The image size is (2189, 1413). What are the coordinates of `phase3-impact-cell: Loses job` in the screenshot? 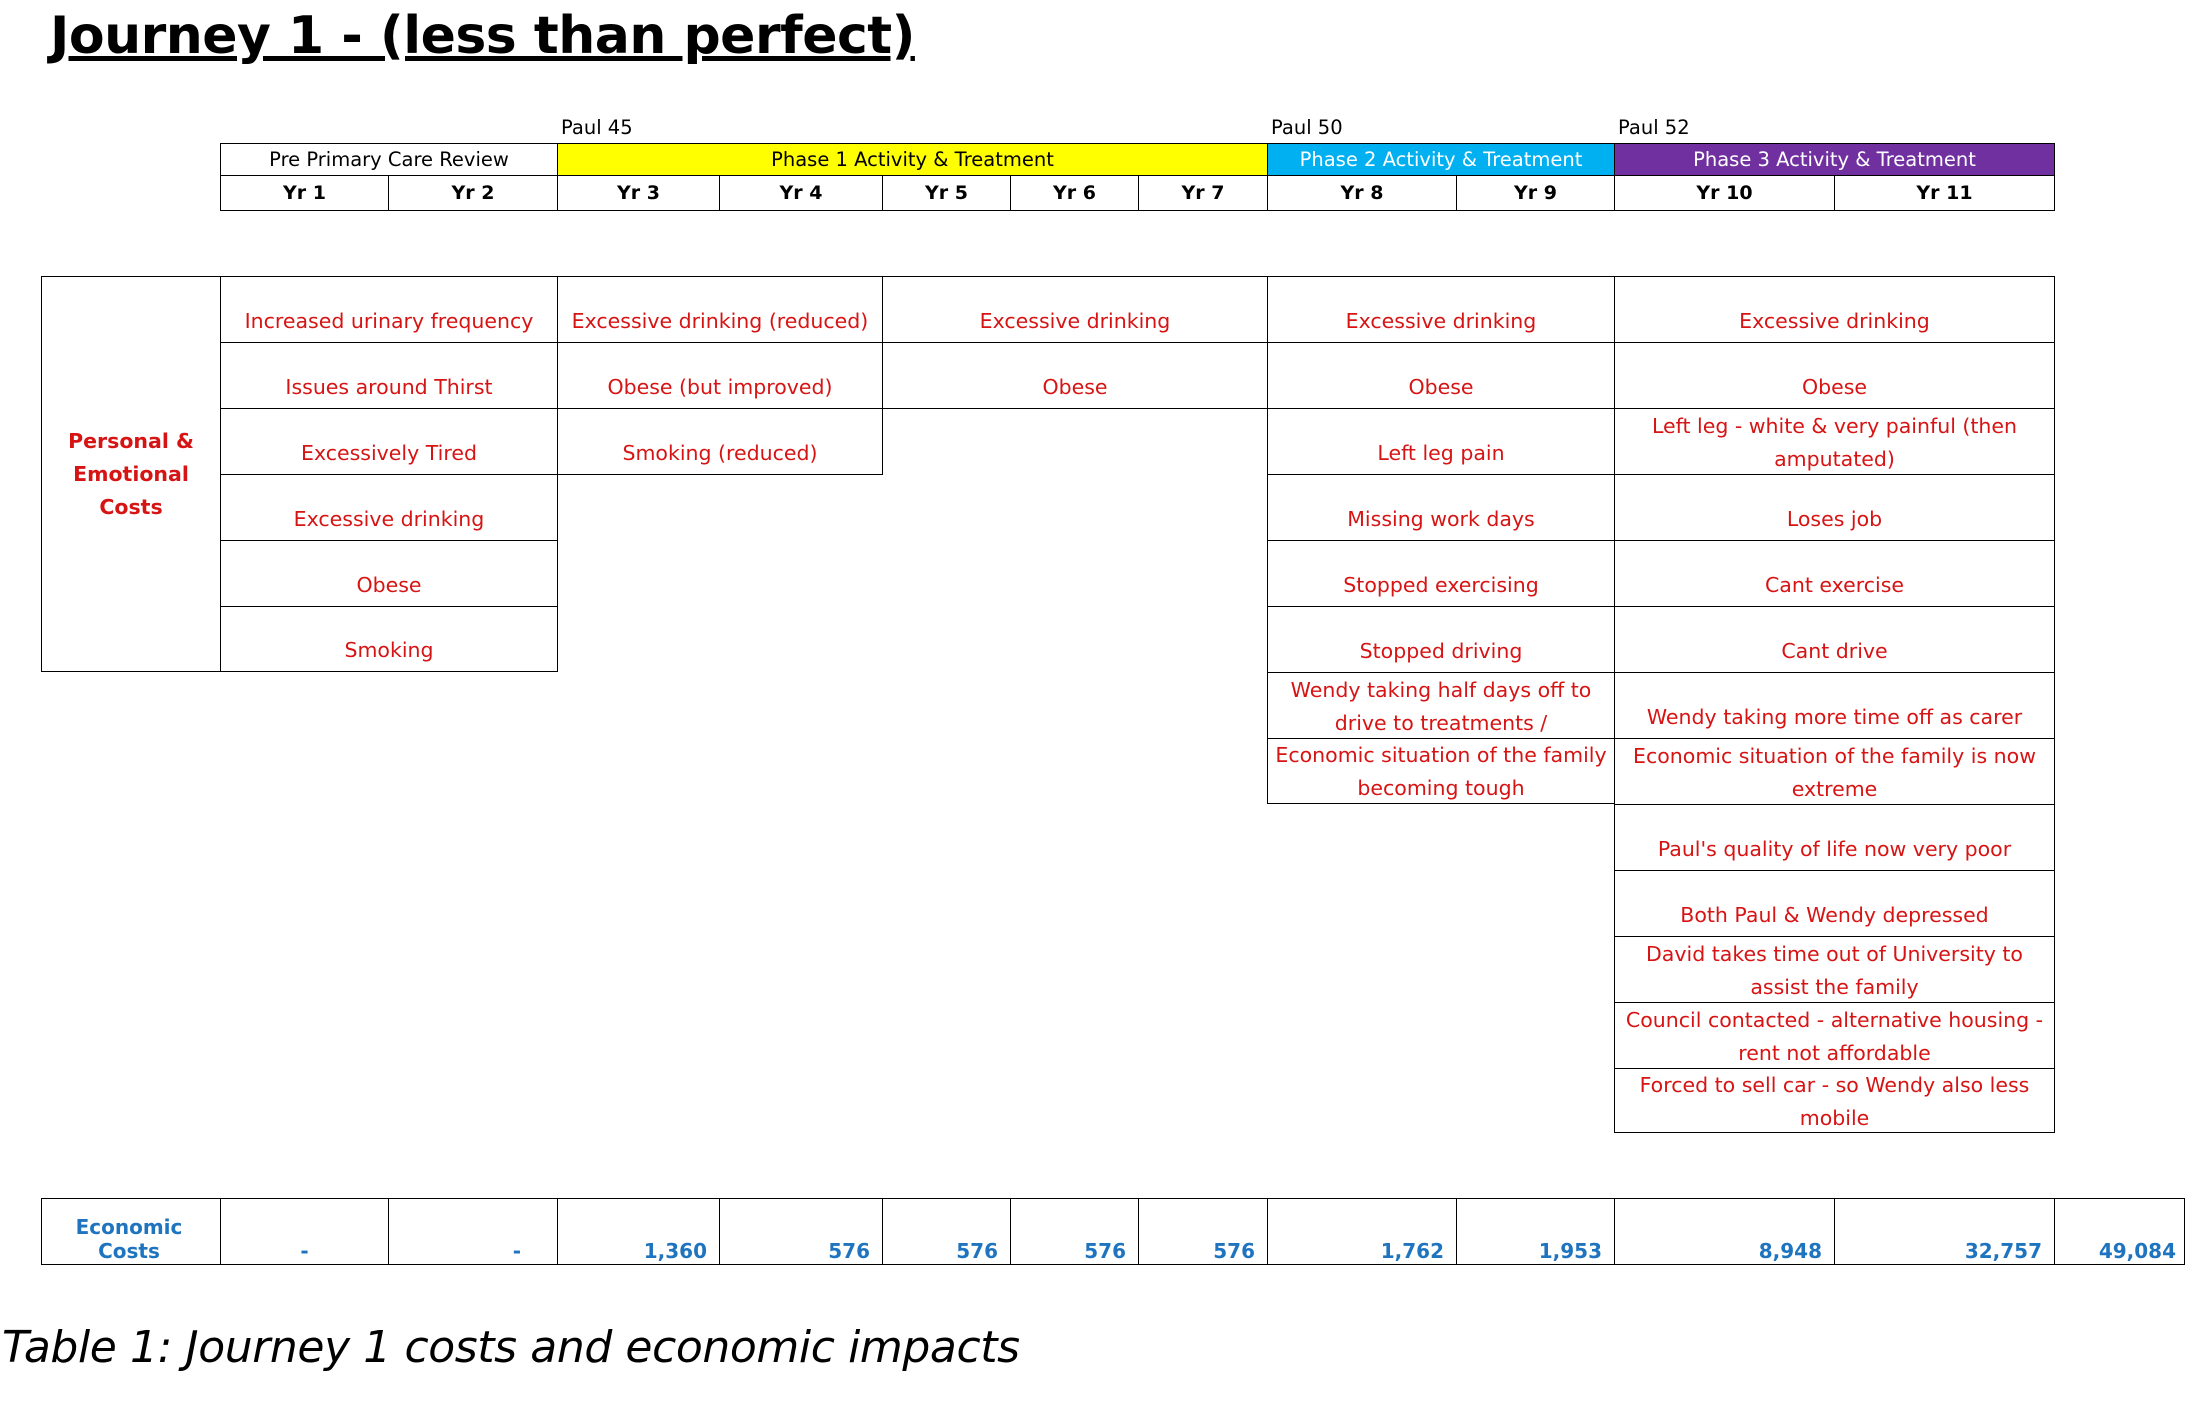 It's located at (1834, 507).